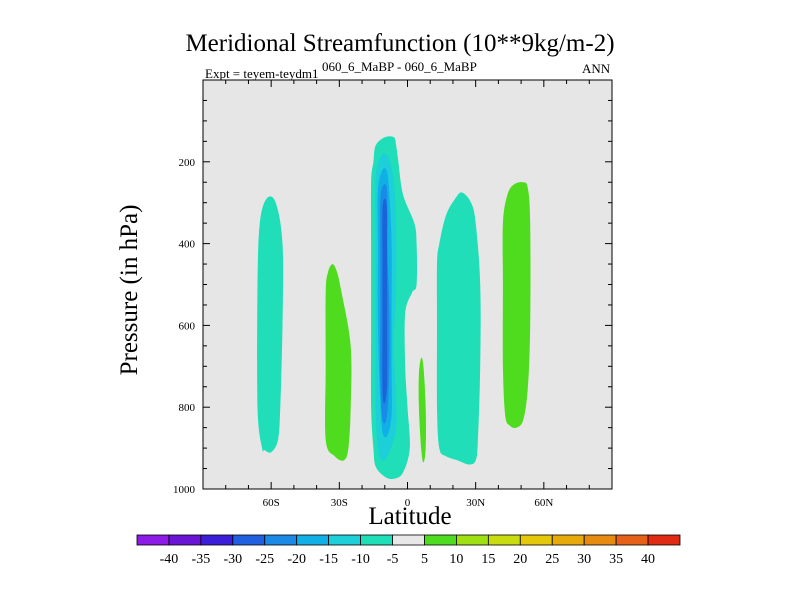 The width and height of the screenshot is (800, 600). I want to click on x-tick-label: 60S, so click(271, 503).